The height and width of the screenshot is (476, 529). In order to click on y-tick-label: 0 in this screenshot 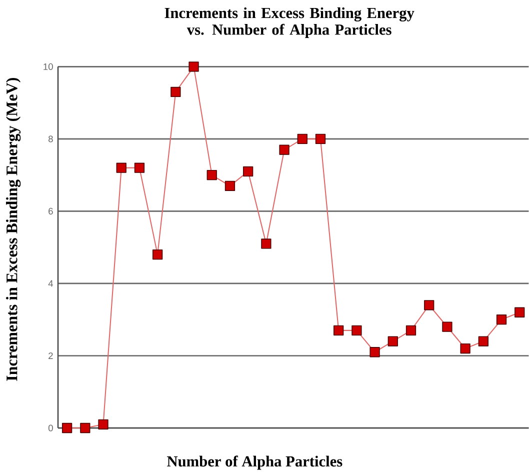, I will do `click(50, 428)`.